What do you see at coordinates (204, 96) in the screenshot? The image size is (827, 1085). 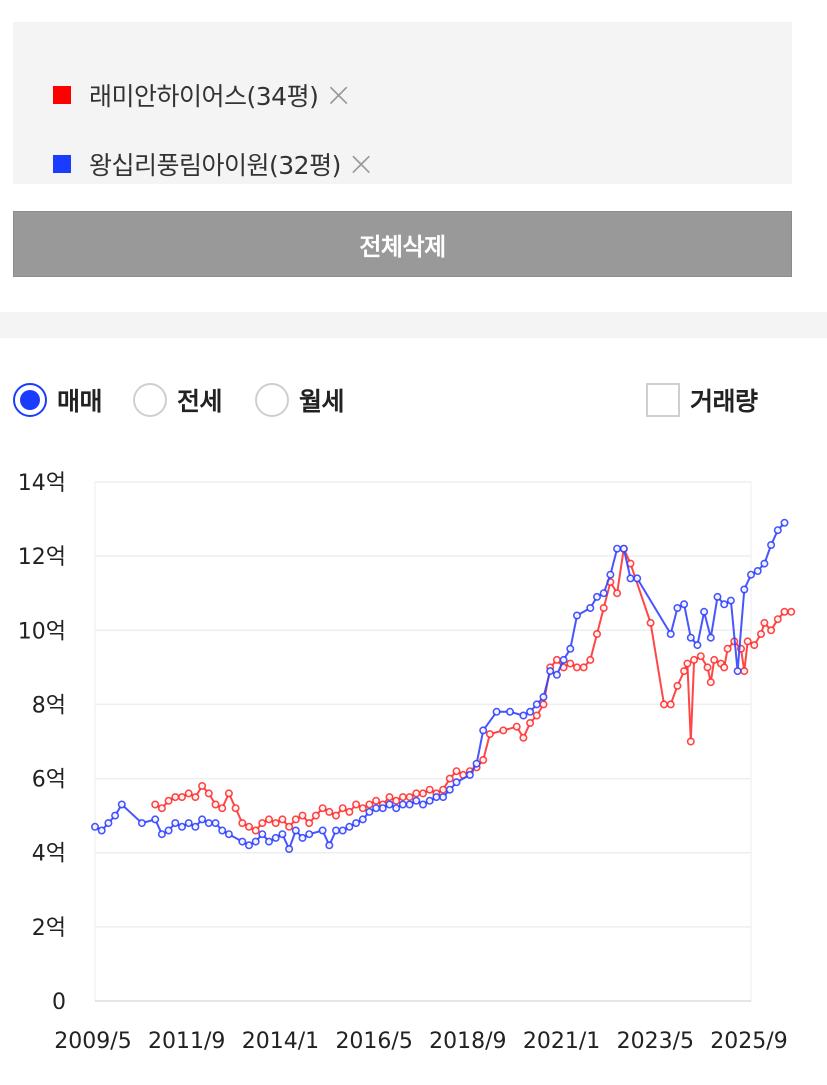 I see `compare-item-label: 래미안하이어스(34평)` at bounding box center [204, 96].